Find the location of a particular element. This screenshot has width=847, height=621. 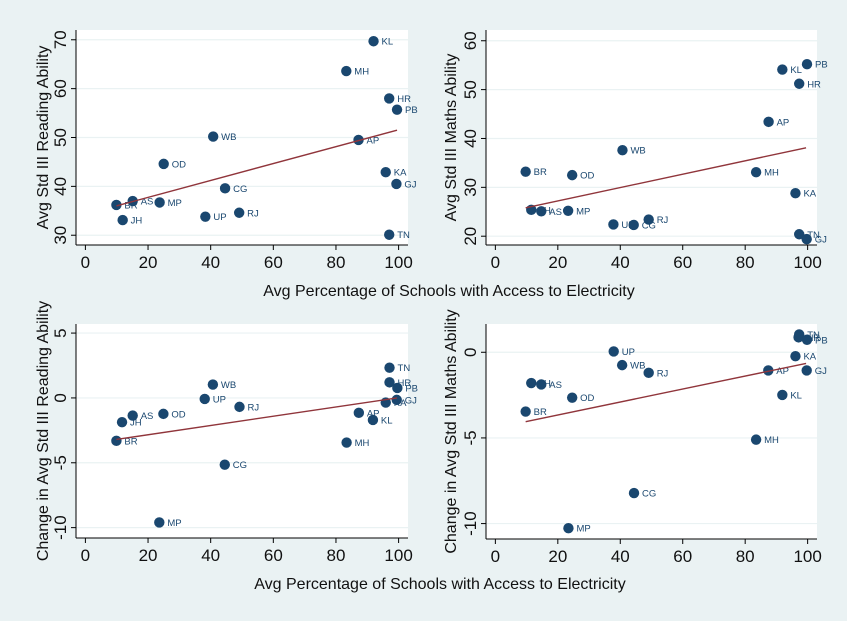

y-tick-label: 20 is located at coordinates (470, 236).